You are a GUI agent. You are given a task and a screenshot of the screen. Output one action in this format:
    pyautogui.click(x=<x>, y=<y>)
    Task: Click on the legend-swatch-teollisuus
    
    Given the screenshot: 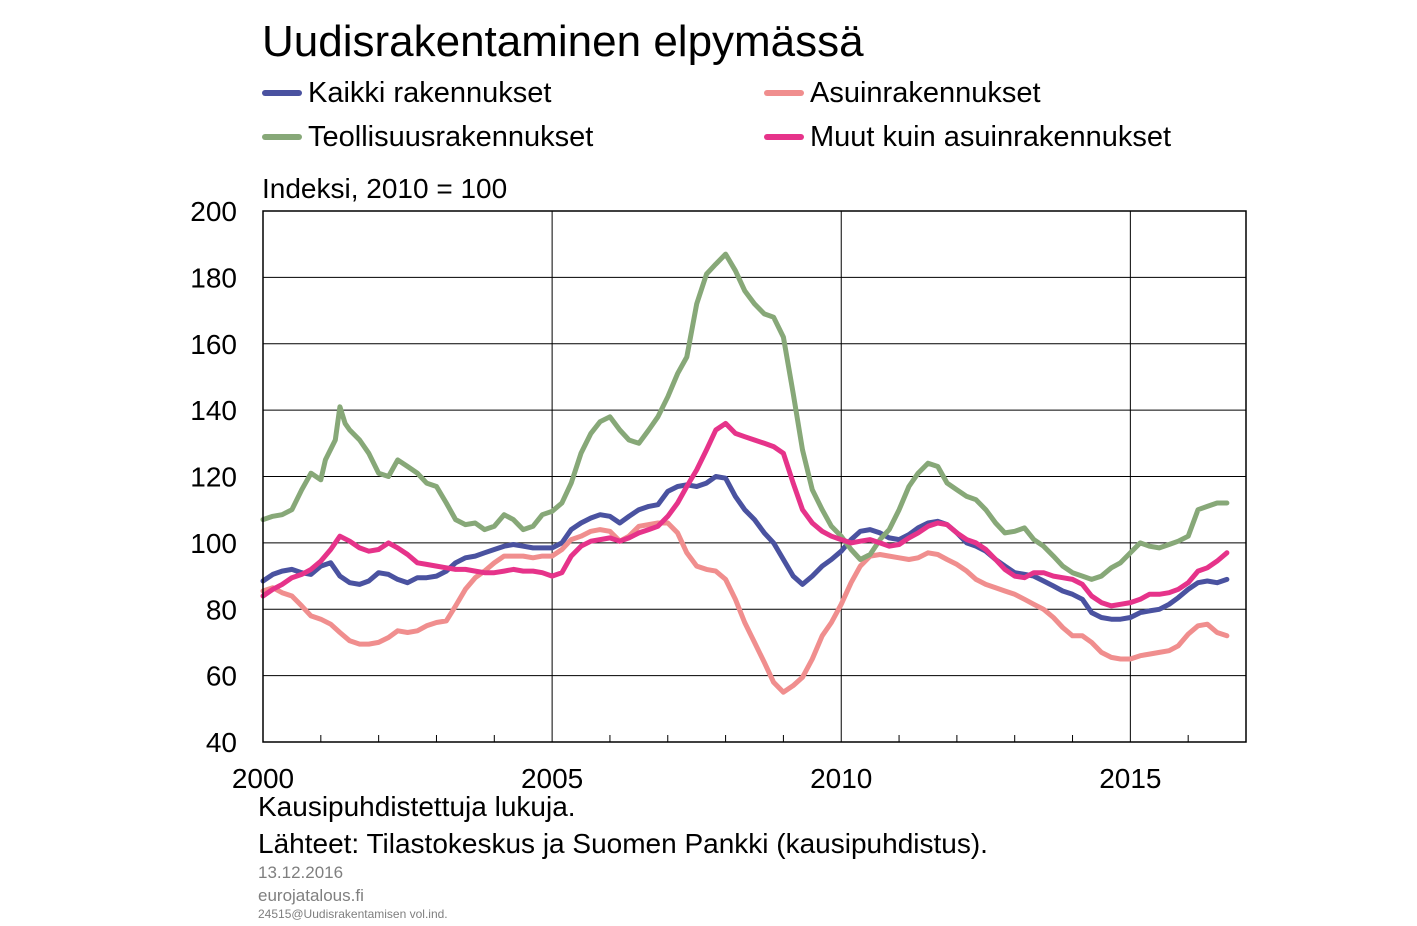 What is the action you would take?
    pyautogui.click(x=282, y=137)
    